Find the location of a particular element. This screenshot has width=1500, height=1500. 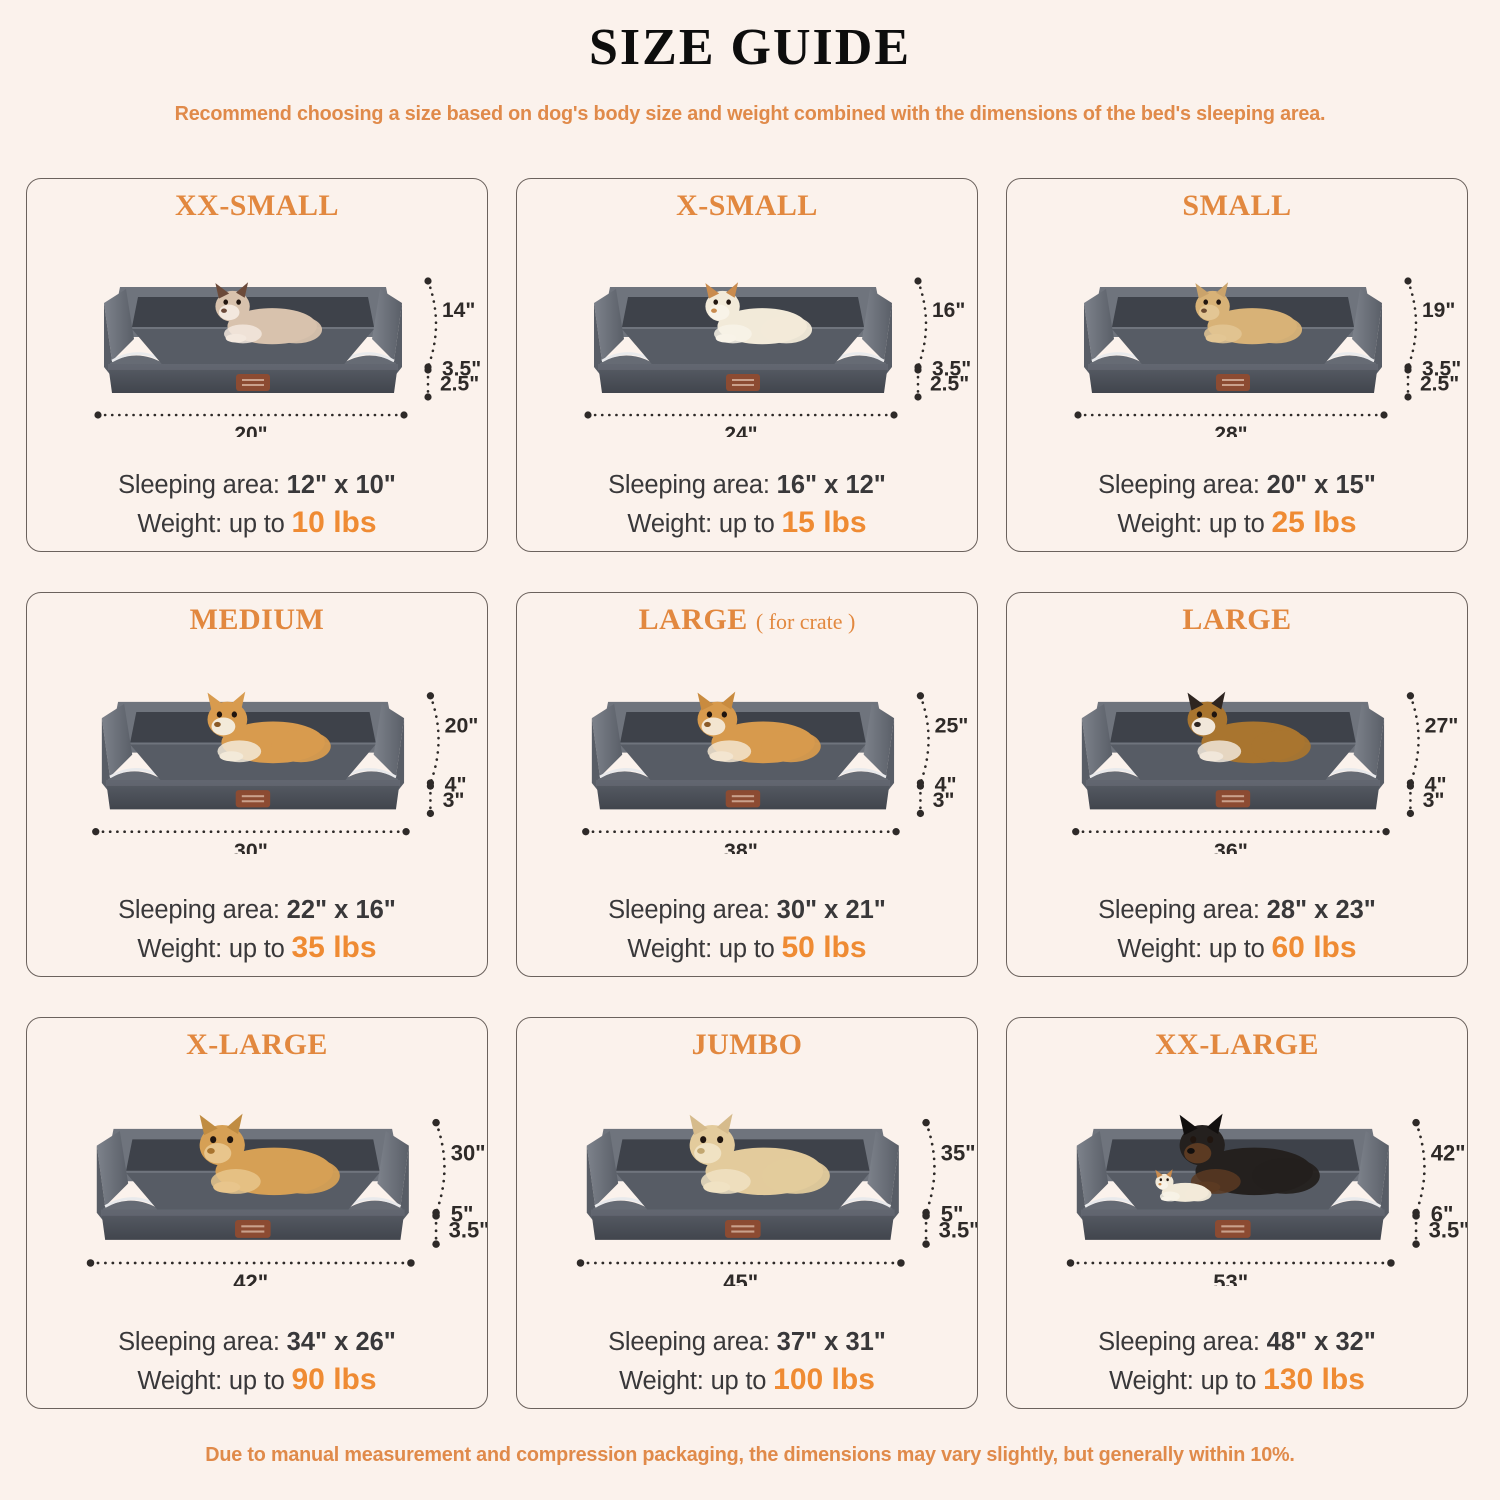

weight-value: 50 lbs is located at coordinates (824, 948).